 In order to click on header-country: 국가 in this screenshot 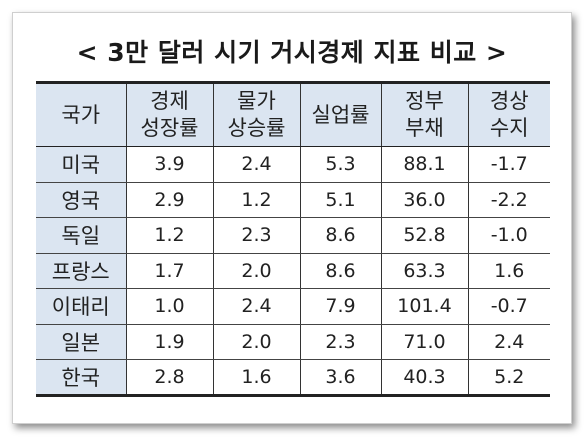, I will do `click(81, 114)`.